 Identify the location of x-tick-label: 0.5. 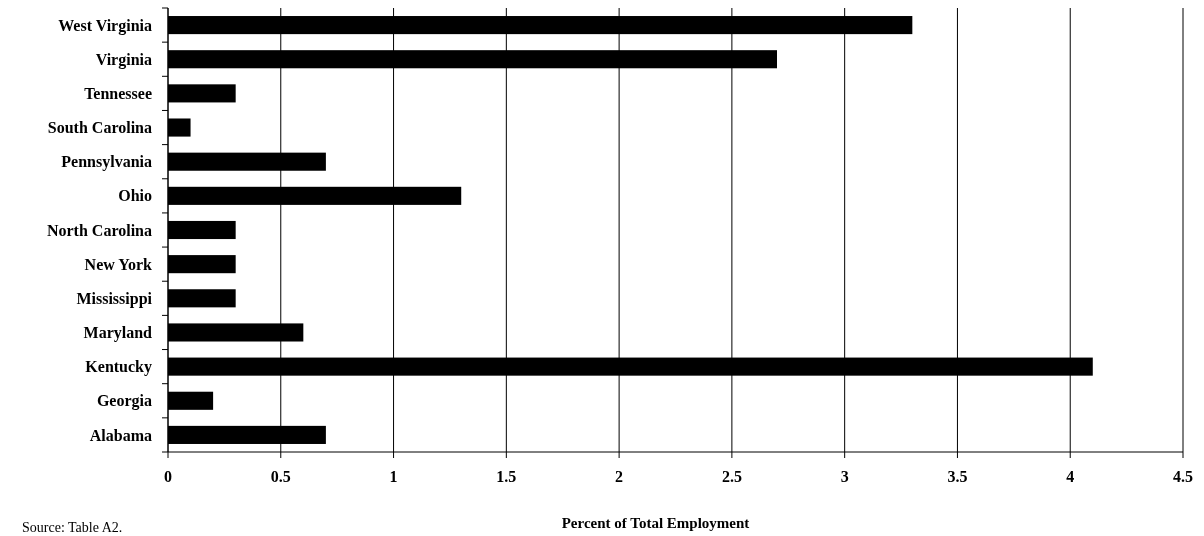
(280, 476).